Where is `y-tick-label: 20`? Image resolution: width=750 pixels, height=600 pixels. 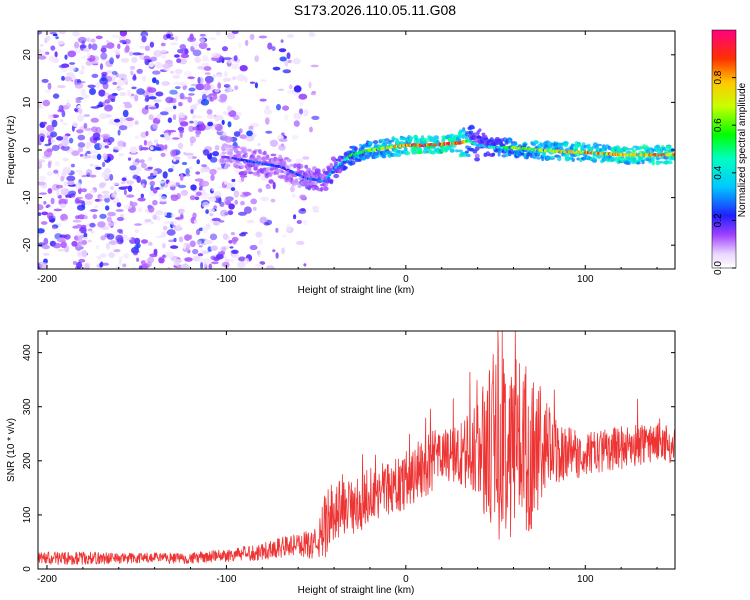
y-tick-label: 20 is located at coordinates (27, 55).